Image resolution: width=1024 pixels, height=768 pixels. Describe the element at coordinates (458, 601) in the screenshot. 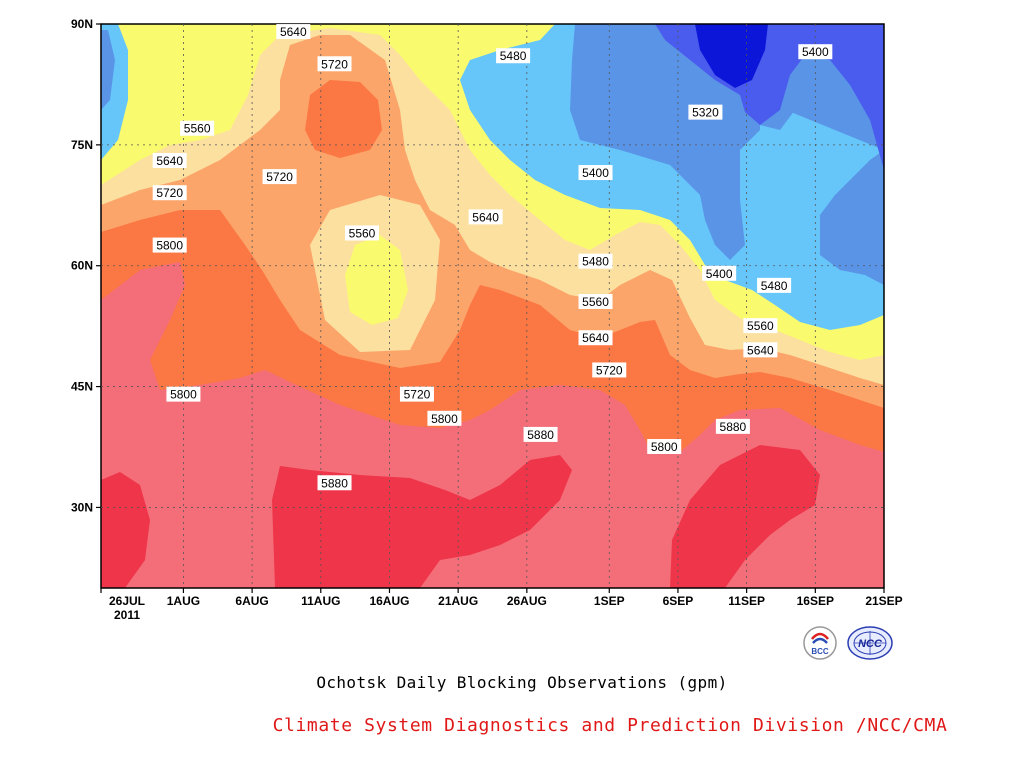

I see `x-tick-label: 21AUG` at that location.